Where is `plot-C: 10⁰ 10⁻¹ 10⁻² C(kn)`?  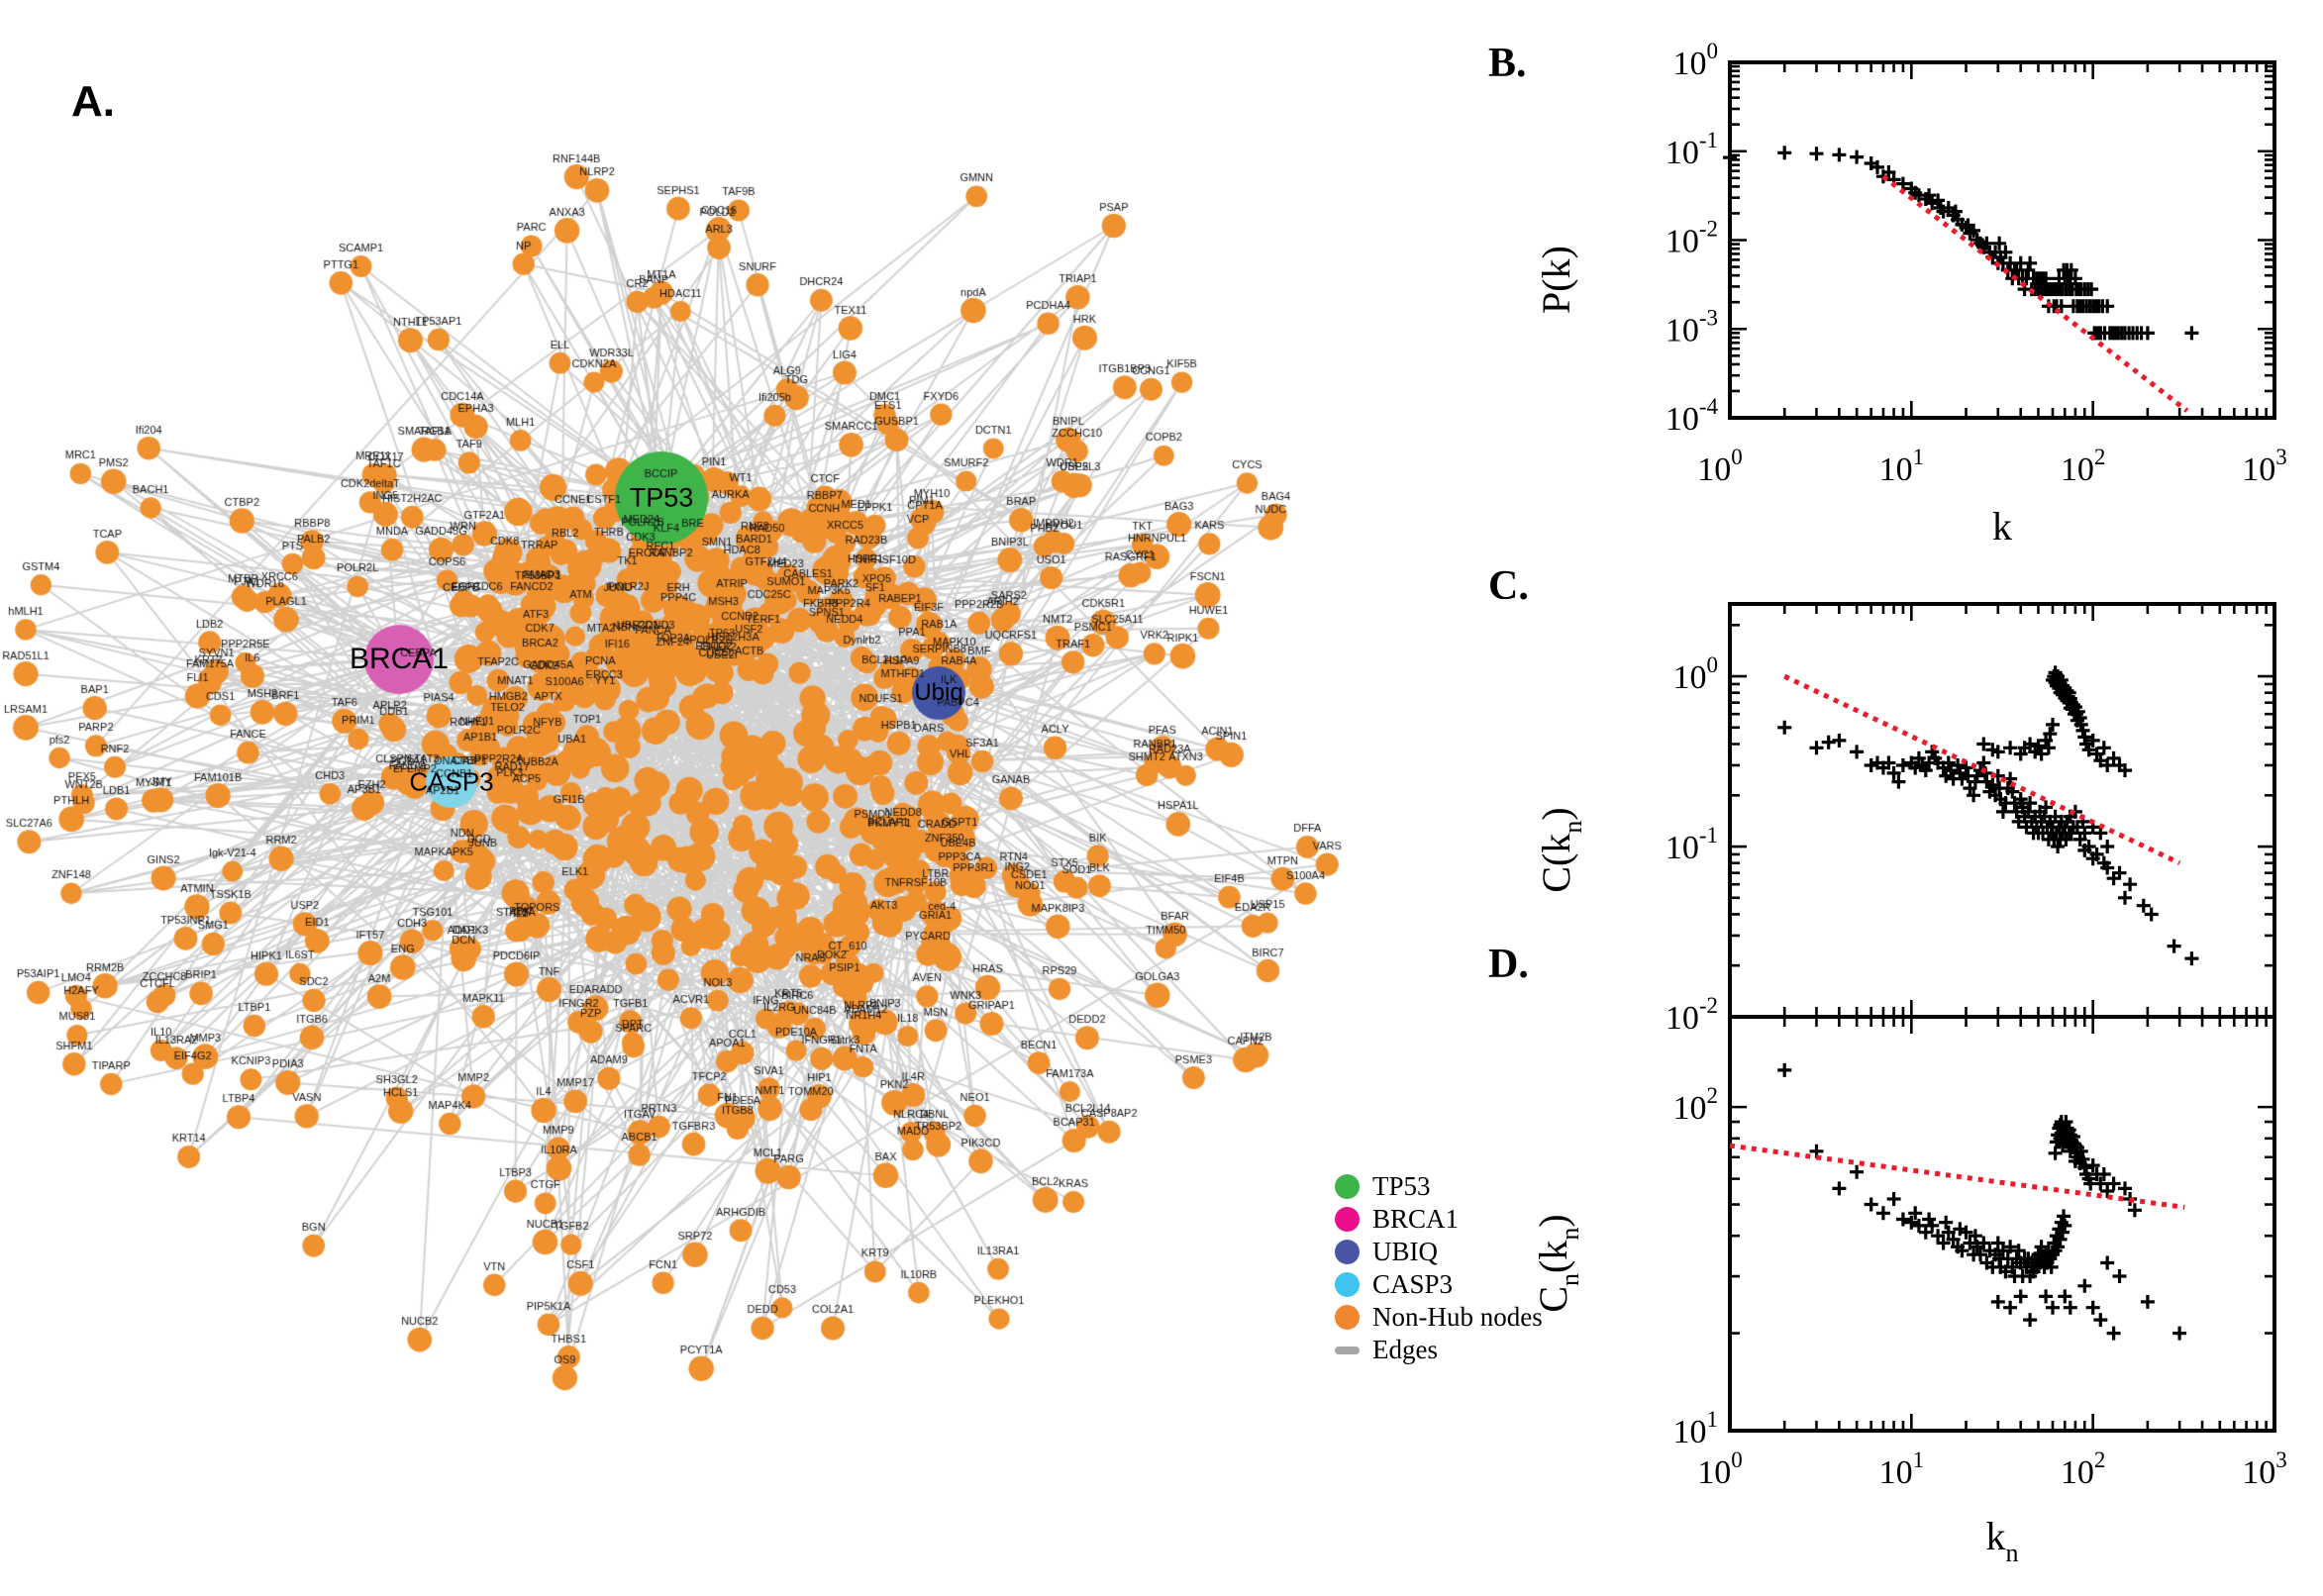
plot-C: 10⁰ 10⁻¹ 10⁻² C(kn) is located at coordinates (1905, 820).